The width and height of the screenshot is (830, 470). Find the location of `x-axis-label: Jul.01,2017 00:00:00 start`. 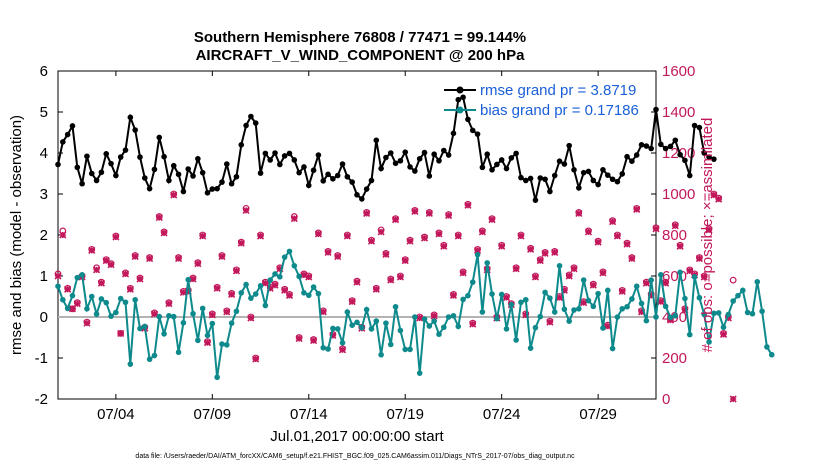

x-axis-label: Jul.01,2017 00:00:00 start is located at coordinates (357, 436).